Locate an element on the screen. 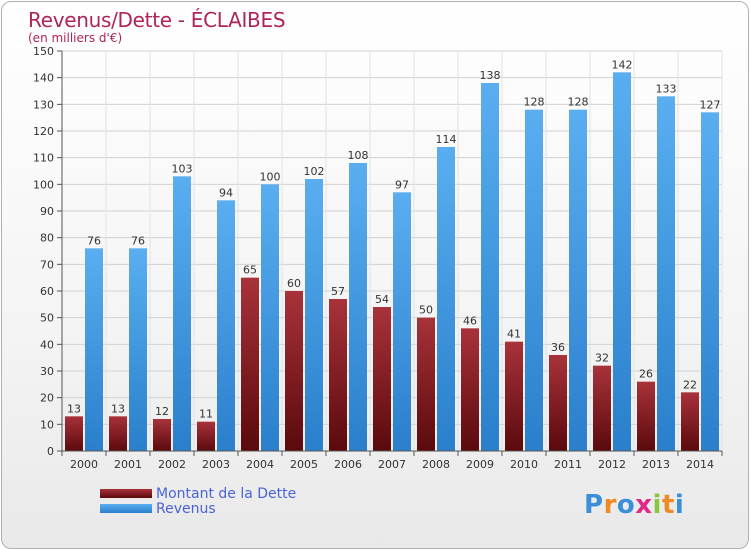 The width and height of the screenshot is (750, 550). legend-swatch-dette is located at coordinates (126, 493).